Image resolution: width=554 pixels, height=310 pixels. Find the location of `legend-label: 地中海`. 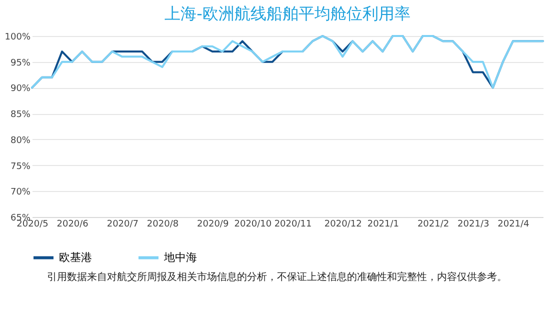

legend-label: 地中海 is located at coordinates (180, 257).